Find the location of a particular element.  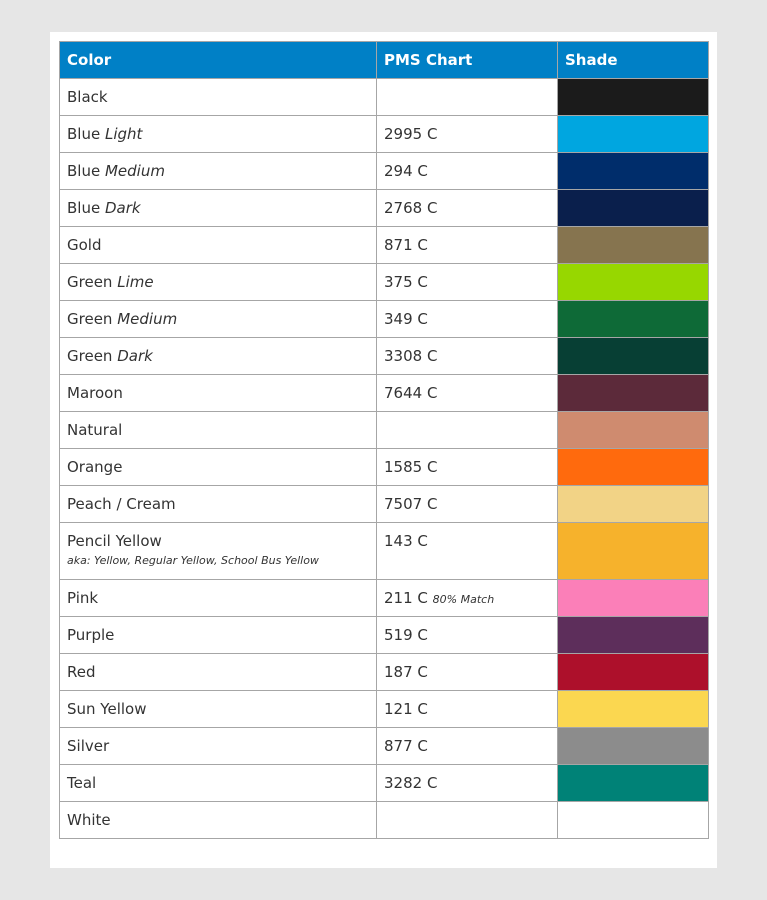

table-row: Gold 871 C is located at coordinates (384, 245).